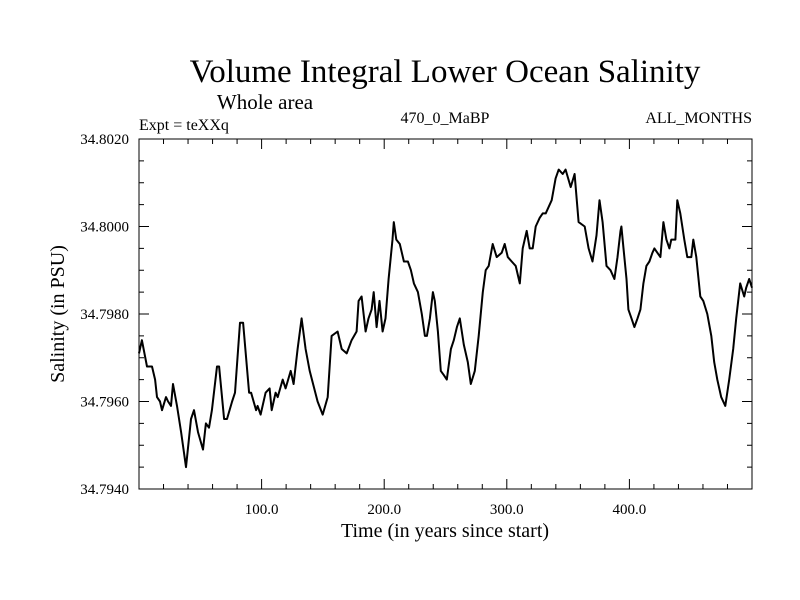 This screenshot has width=800, height=600. Describe the element at coordinates (445, 118) in the screenshot. I see `period-label: 470_0_MaBP` at that location.